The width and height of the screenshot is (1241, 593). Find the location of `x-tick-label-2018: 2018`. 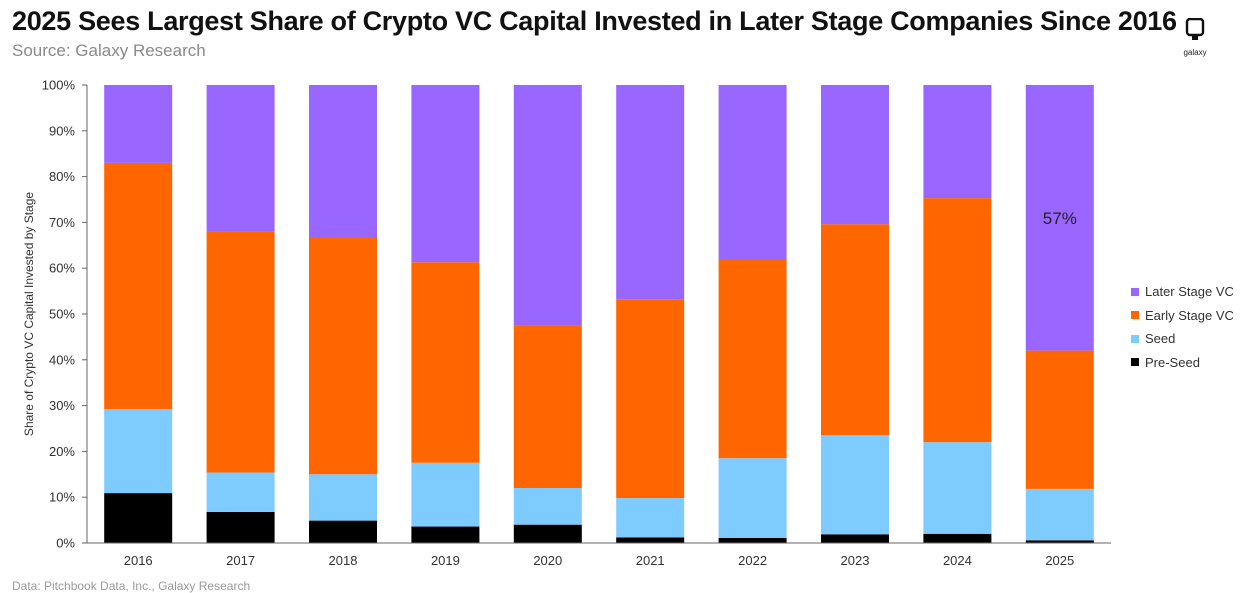

x-tick-label-2018: 2018 is located at coordinates (343, 560).